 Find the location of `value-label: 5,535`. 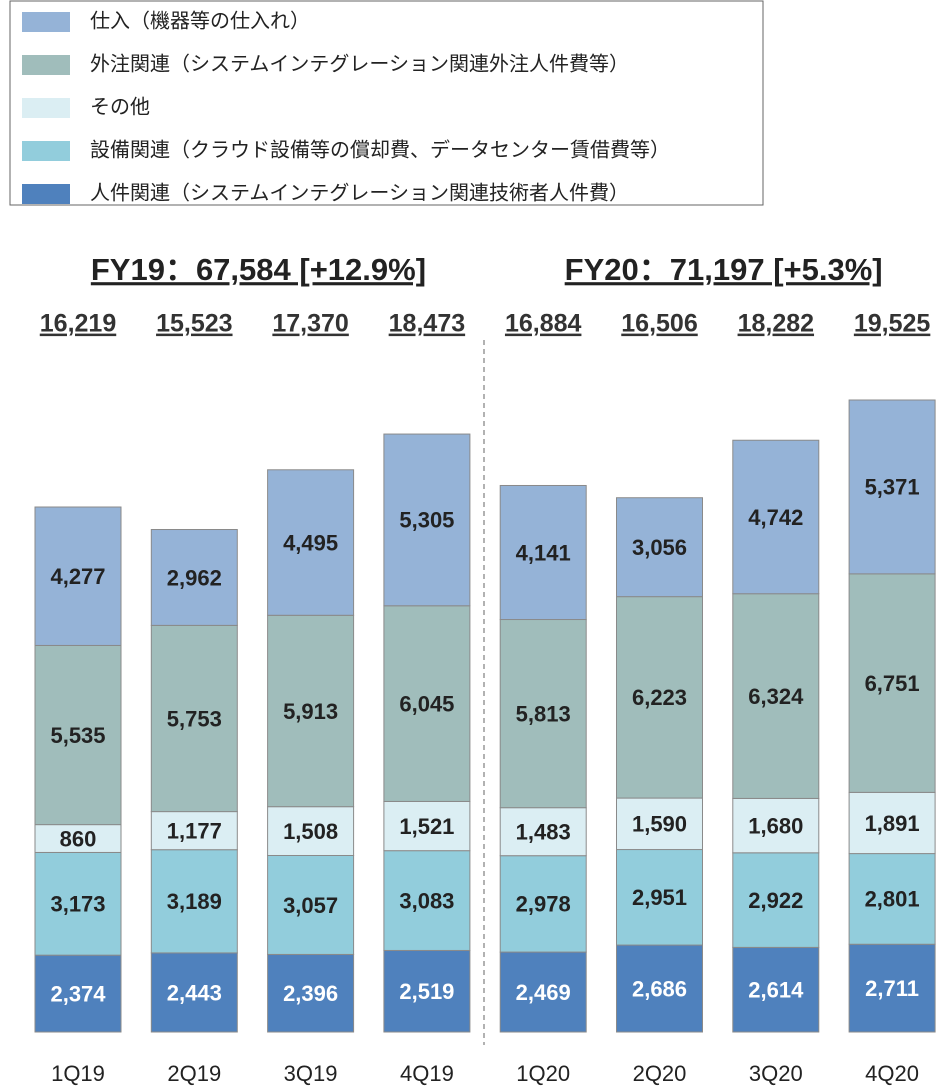

value-label: 5,535 is located at coordinates (77, 735).